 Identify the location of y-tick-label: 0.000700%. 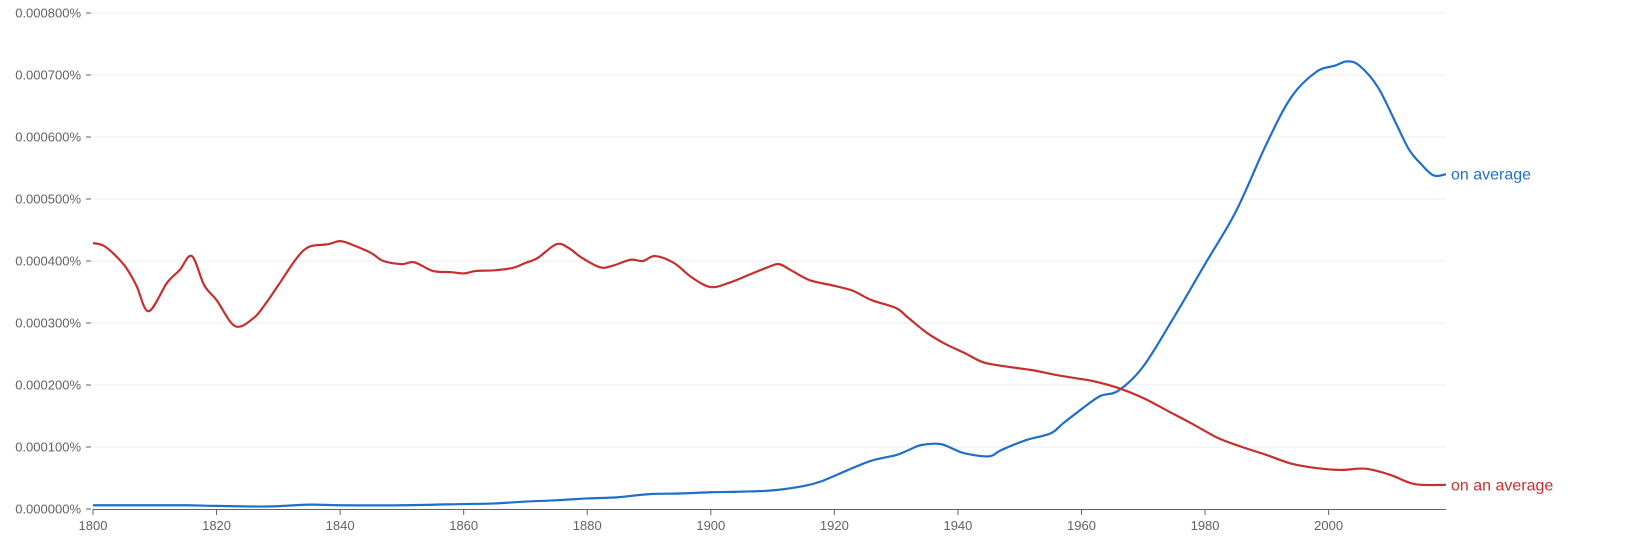
(48, 75).